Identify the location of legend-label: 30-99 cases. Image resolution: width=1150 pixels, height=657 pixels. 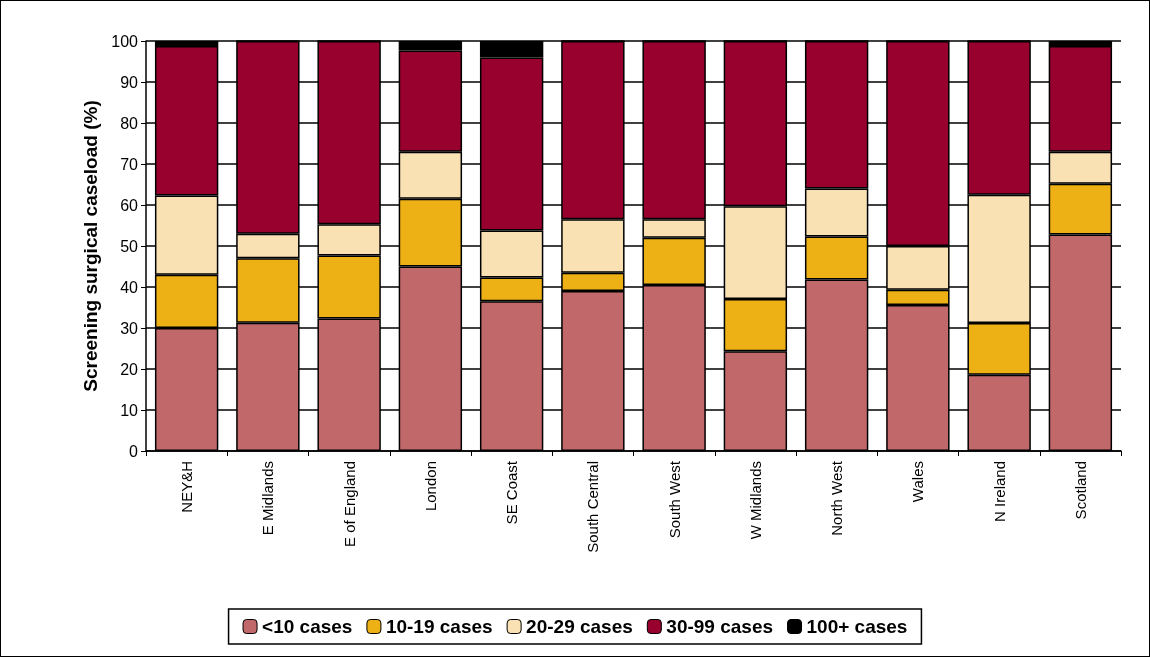
(720, 626).